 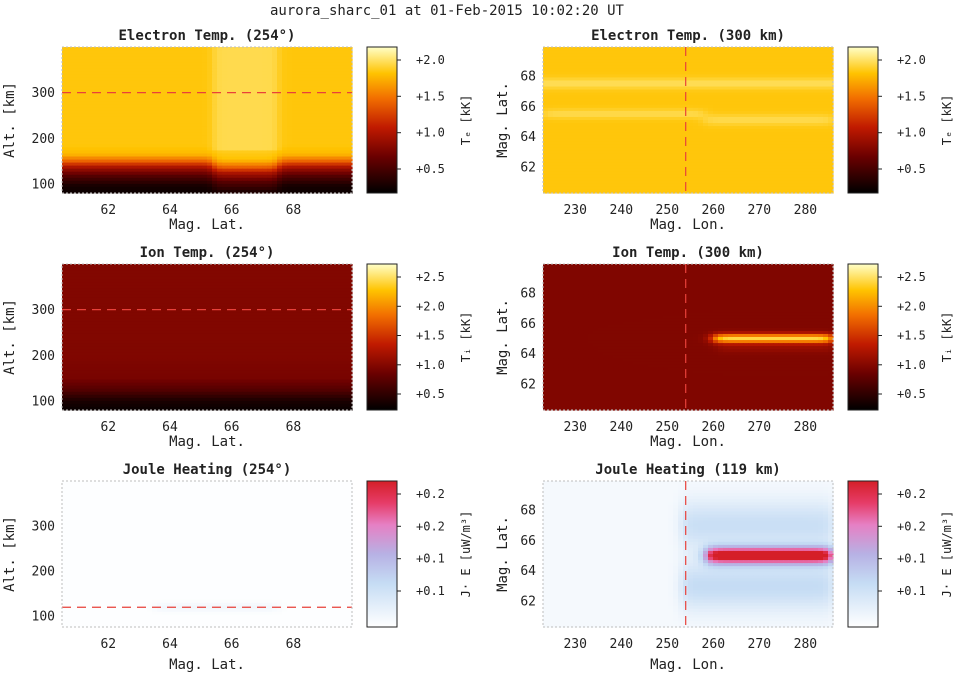 I want to click on colorbar-tick-label: +0.5, so click(x=430, y=169).